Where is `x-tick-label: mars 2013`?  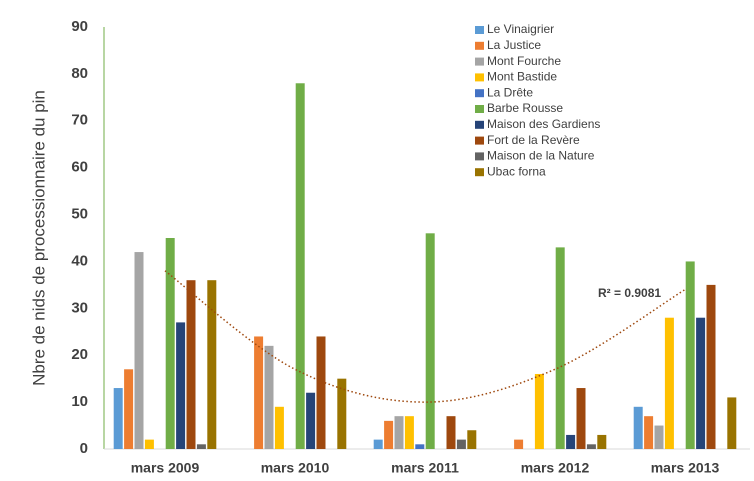 x-tick-label: mars 2013 is located at coordinates (685, 468).